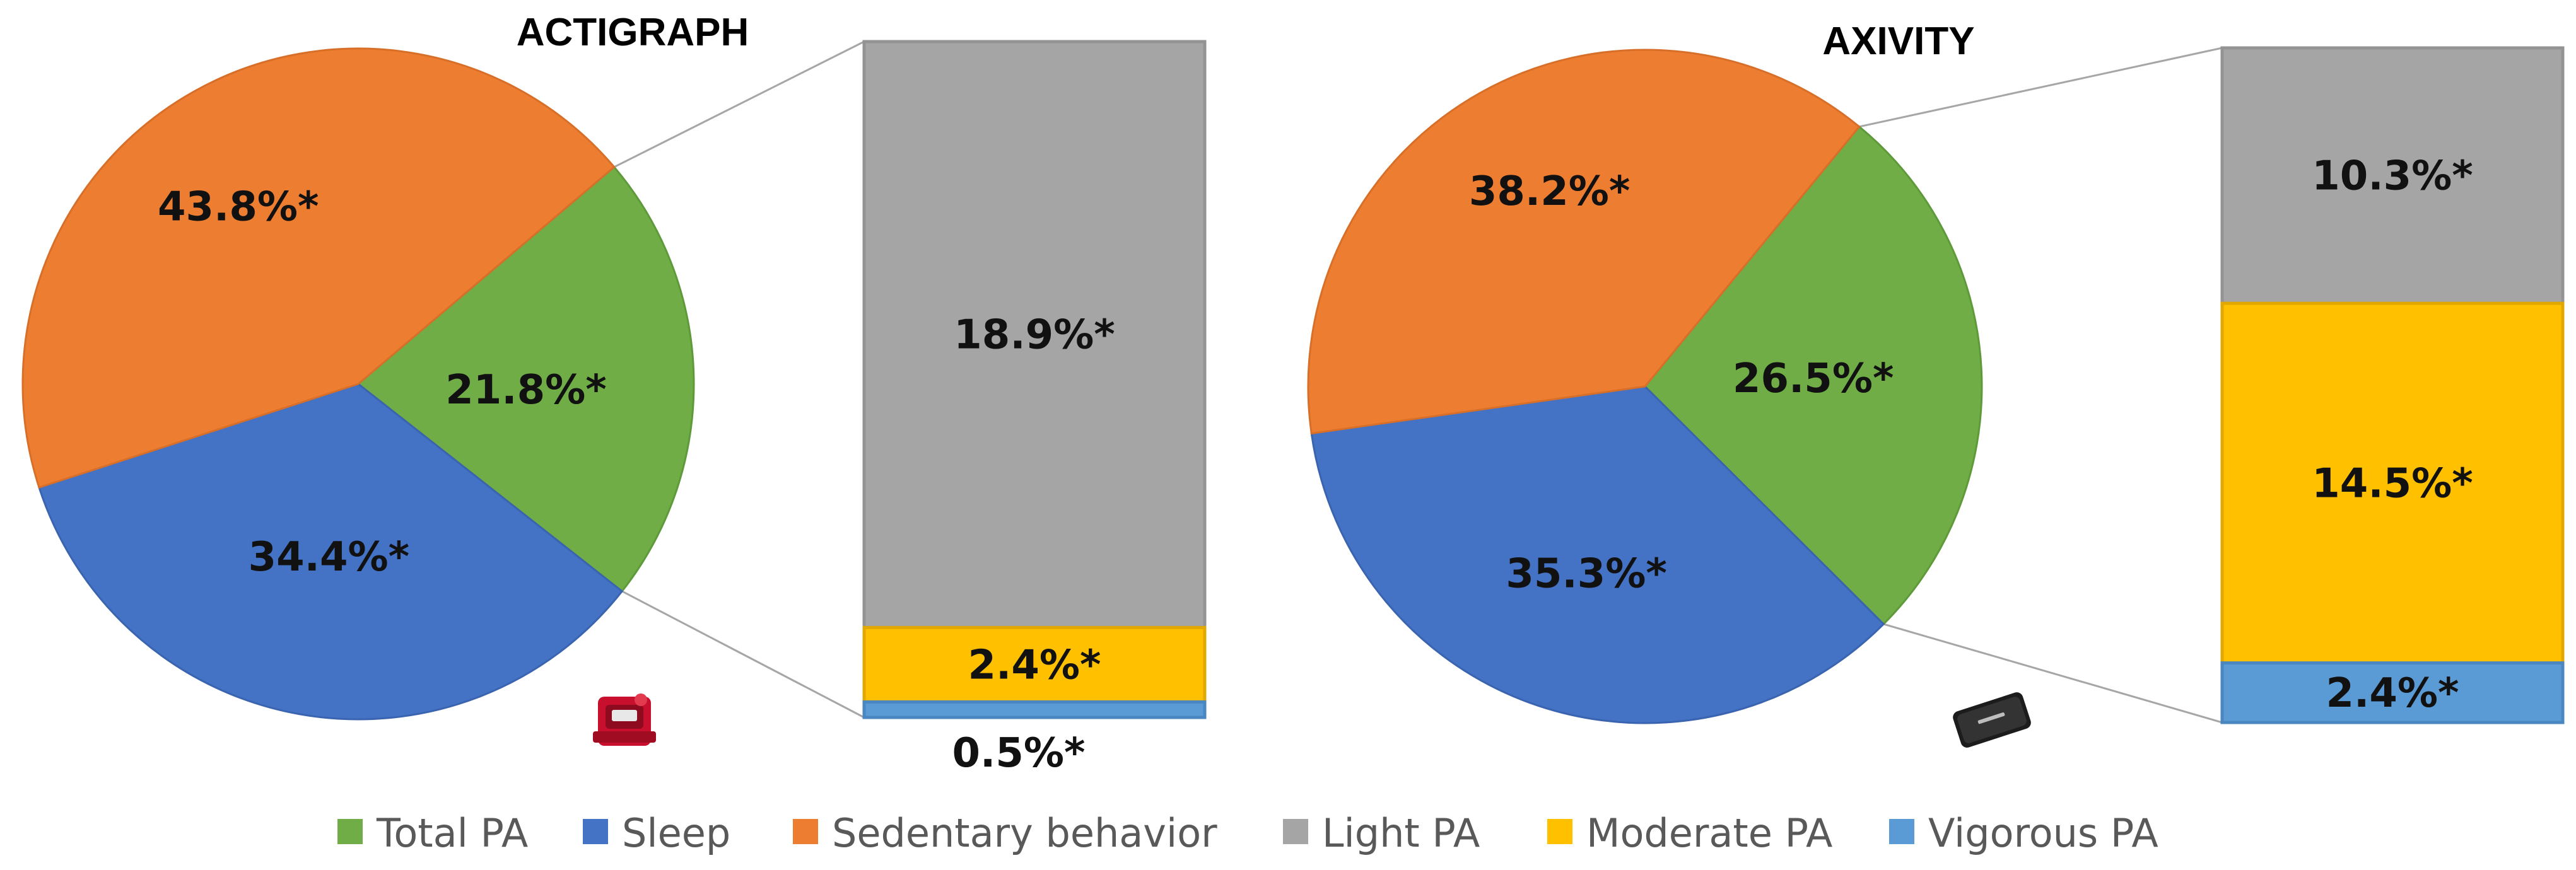 This screenshot has height=870, width=2576. Describe the element at coordinates (1019, 754) in the screenshot. I see `bar-label-vigorous-pa-actigraph: 0.5%*` at that location.